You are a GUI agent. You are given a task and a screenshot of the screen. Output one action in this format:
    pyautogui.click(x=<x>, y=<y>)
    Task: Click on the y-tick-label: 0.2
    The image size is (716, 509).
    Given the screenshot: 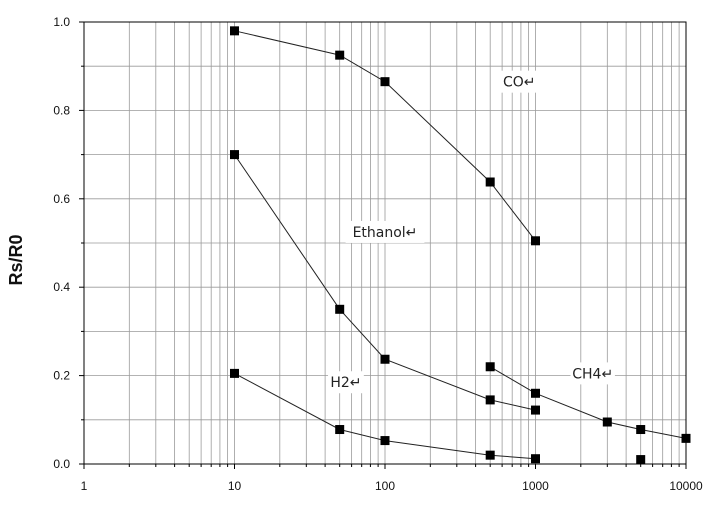 What is the action you would take?
    pyautogui.click(x=61, y=376)
    